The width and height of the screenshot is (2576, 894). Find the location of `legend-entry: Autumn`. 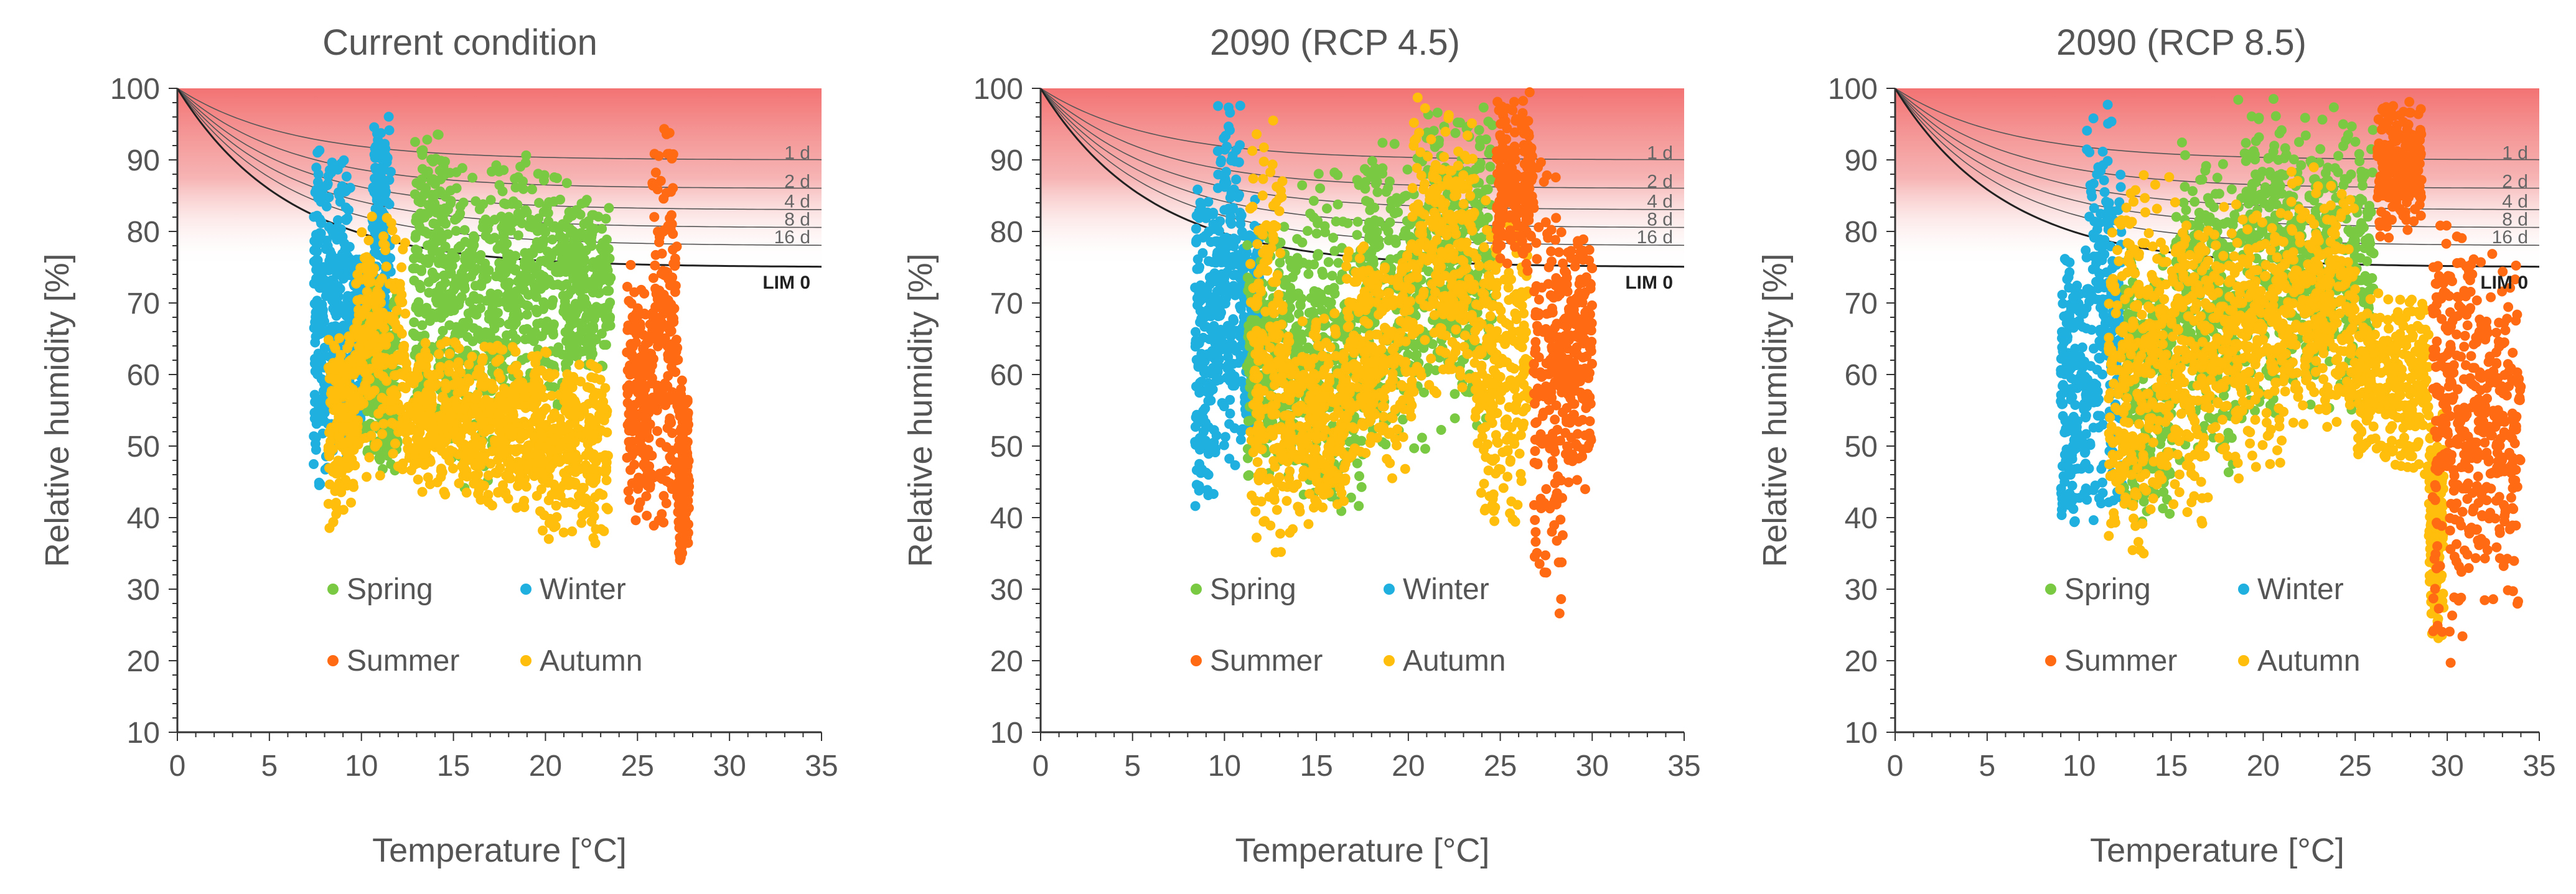

legend-entry: Autumn is located at coordinates (591, 661).